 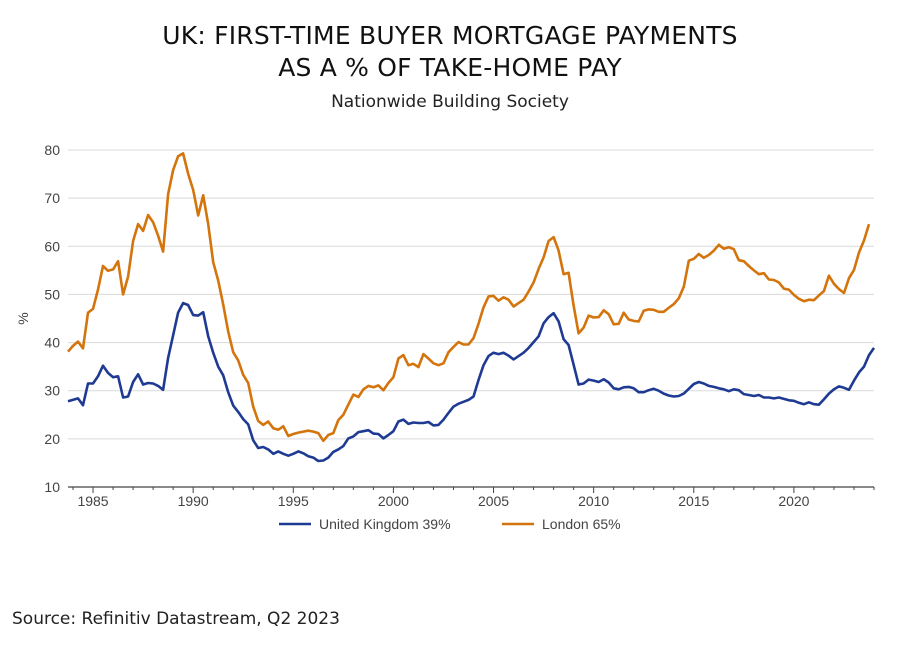 I want to click on y-axis-label: %, so click(x=23, y=318).